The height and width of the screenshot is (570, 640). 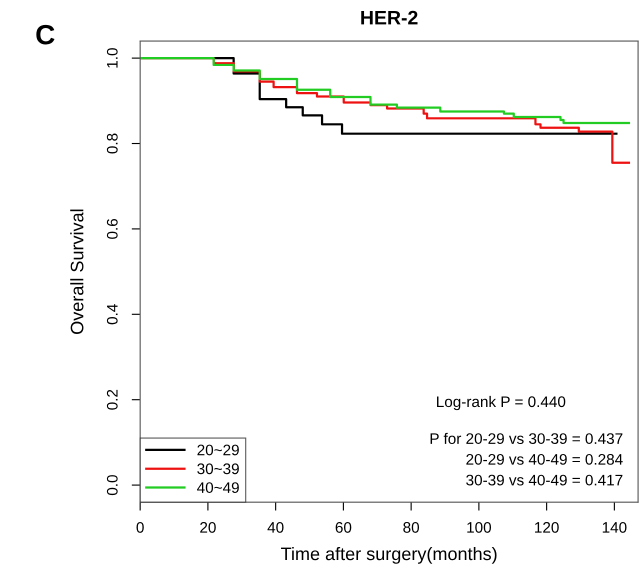 What do you see at coordinates (218, 468) in the screenshot?
I see `legend-label: 30~39` at bounding box center [218, 468].